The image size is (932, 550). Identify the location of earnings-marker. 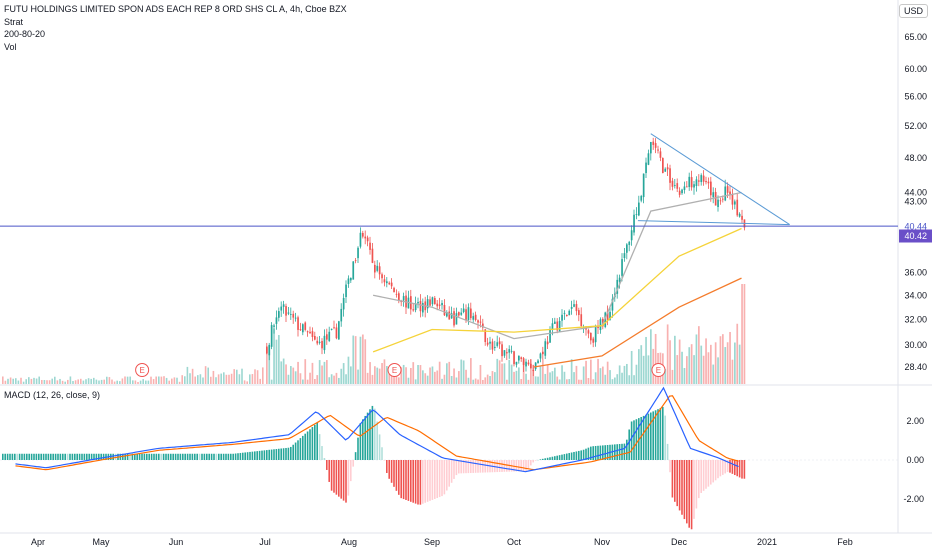
(142, 370).